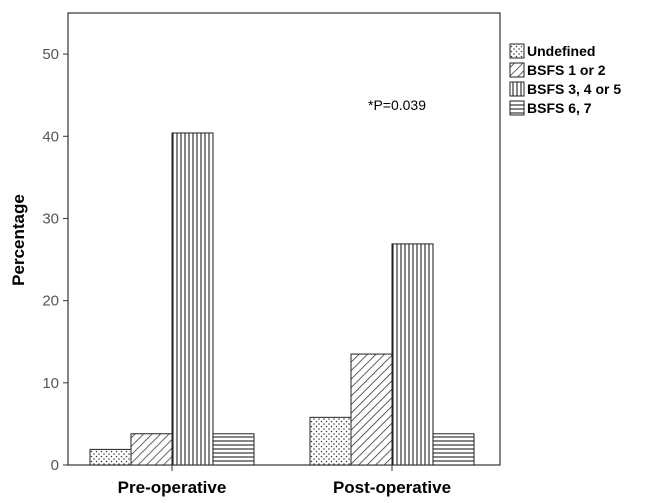 The height and width of the screenshot is (503, 646). I want to click on bar-bsfs-1-or-2-pre-operative, so click(151, 449).